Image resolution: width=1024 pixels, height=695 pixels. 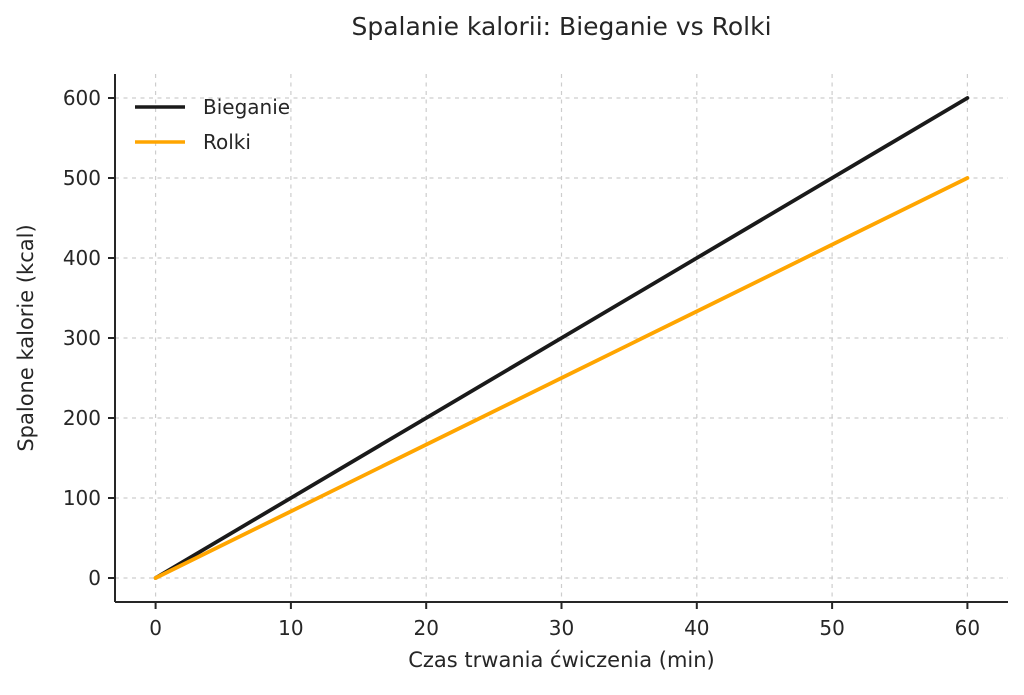 I want to click on x-axis-label: Czas trwania ćwiczenia (min), so click(x=561, y=660).